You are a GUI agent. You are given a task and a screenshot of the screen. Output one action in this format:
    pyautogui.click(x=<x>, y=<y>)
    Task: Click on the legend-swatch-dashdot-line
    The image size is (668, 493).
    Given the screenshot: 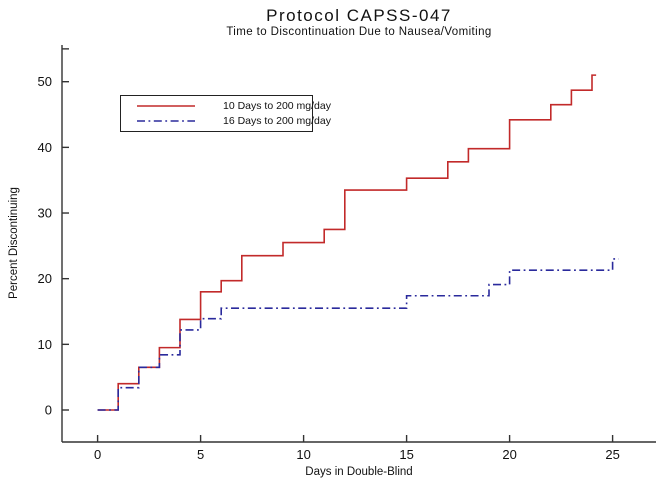 What is the action you would take?
    pyautogui.click(x=166, y=121)
    